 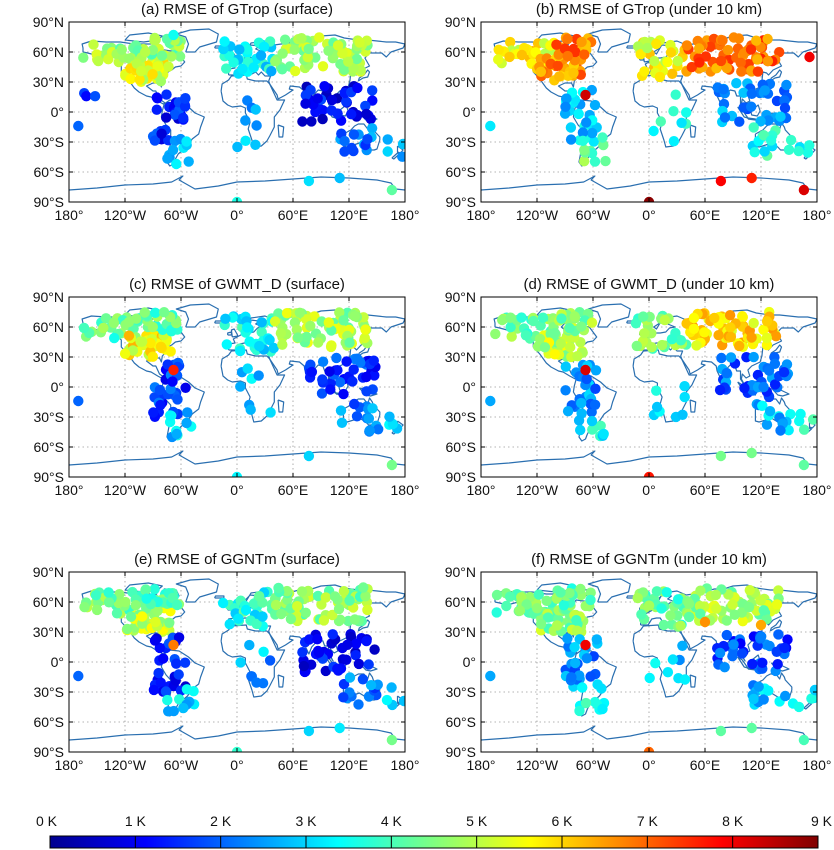 What do you see at coordinates (48, 722) in the screenshot?
I see `lat-tick-label: 60°S` at bounding box center [48, 722].